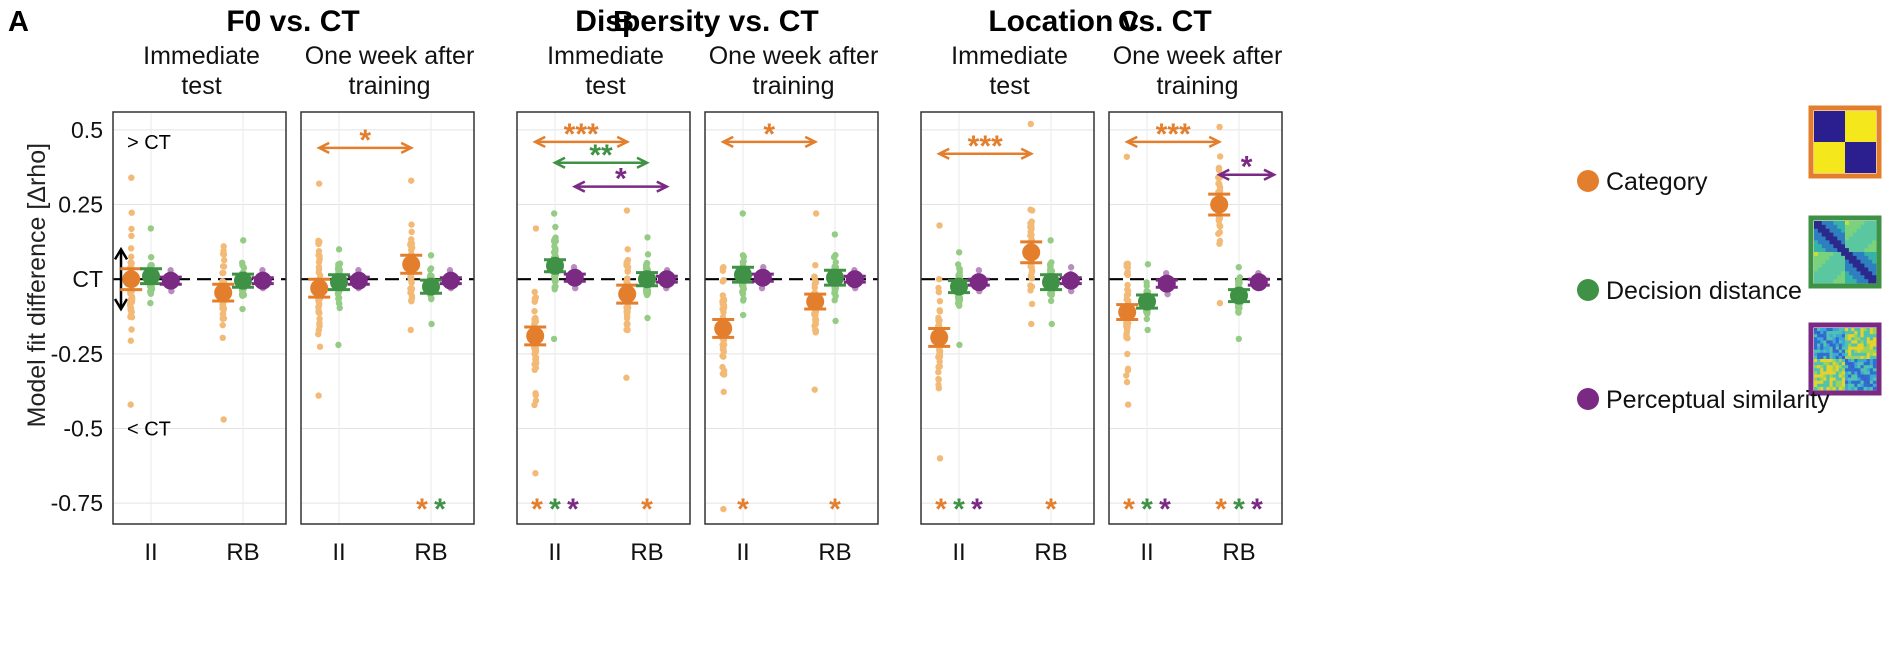 The image size is (1902, 657). Describe the element at coordinates (621, 179) in the screenshot. I see `significance-label: *` at that location.